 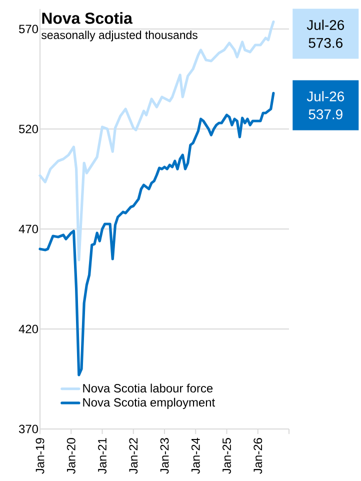 What do you see at coordinates (28, 129) in the screenshot?
I see `y-tick-label: 520` at bounding box center [28, 129].